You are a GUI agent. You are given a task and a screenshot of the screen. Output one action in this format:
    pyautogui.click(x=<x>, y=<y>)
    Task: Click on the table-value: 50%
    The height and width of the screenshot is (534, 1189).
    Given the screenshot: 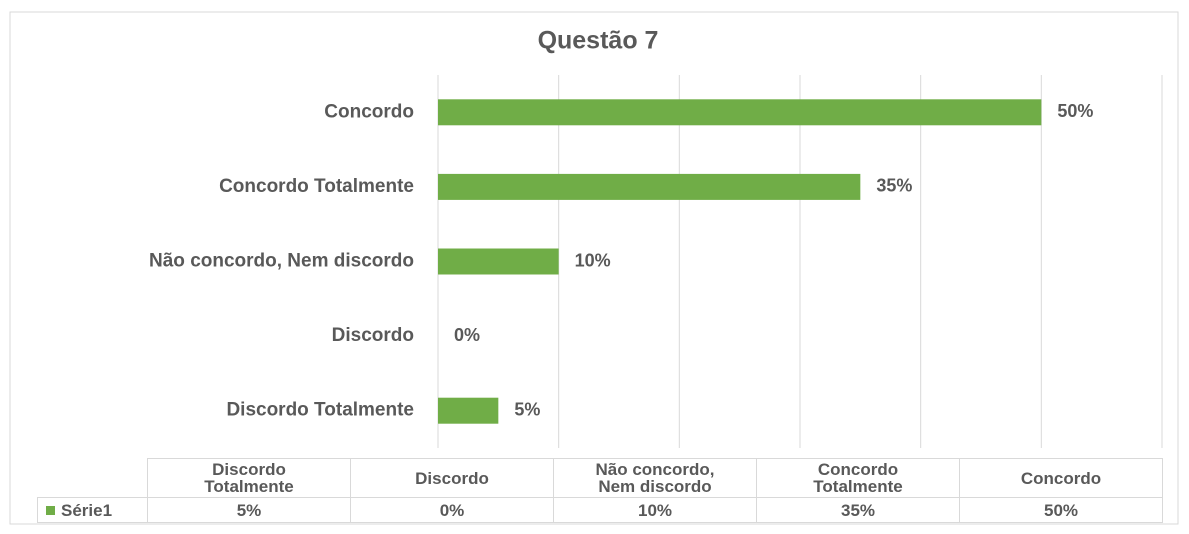 What is the action you would take?
    pyautogui.click(x=1061, y=510)
    